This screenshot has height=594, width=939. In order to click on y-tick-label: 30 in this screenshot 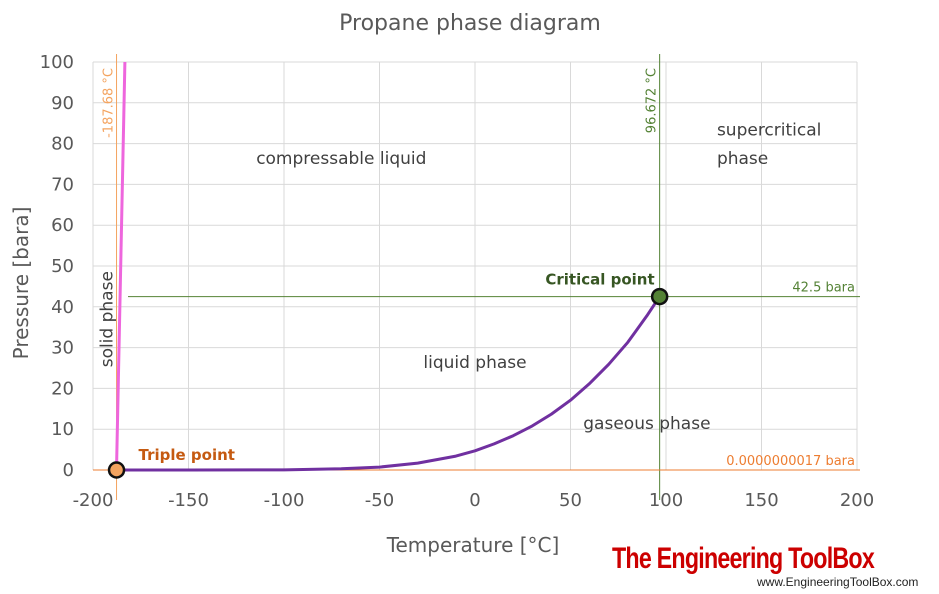, I will do `click(62, 348)`.